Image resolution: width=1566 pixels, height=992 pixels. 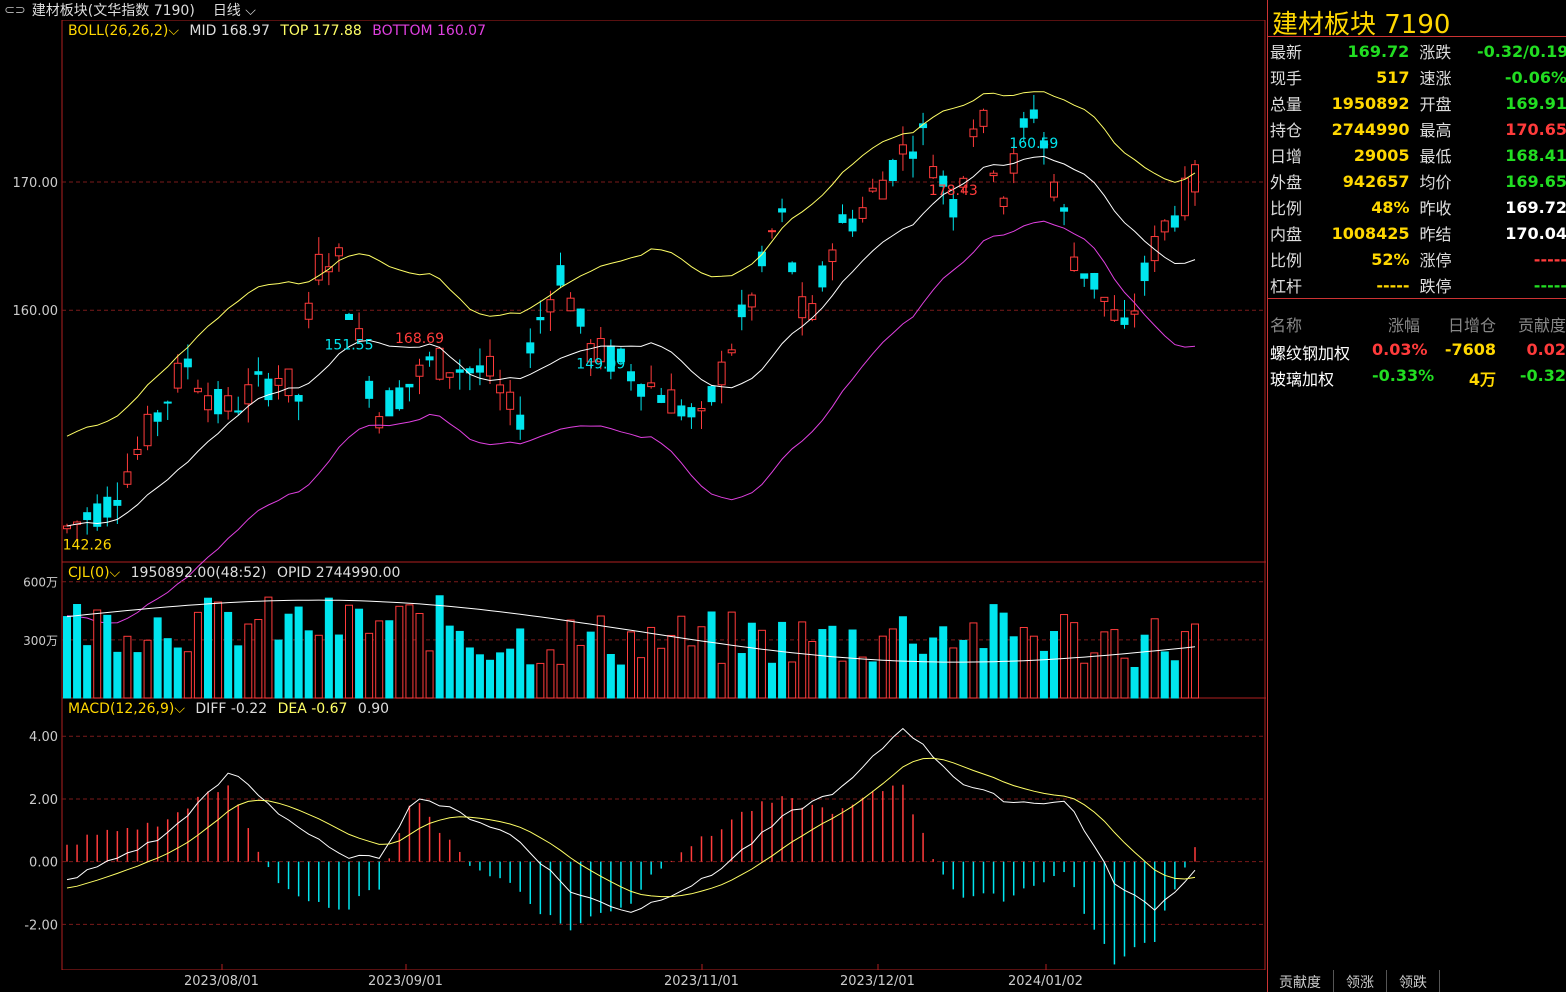 What do you see at coordinates (1549, 285) in the screenshot?
I see `quote-value: -----` at bounding box center [1549, 285].